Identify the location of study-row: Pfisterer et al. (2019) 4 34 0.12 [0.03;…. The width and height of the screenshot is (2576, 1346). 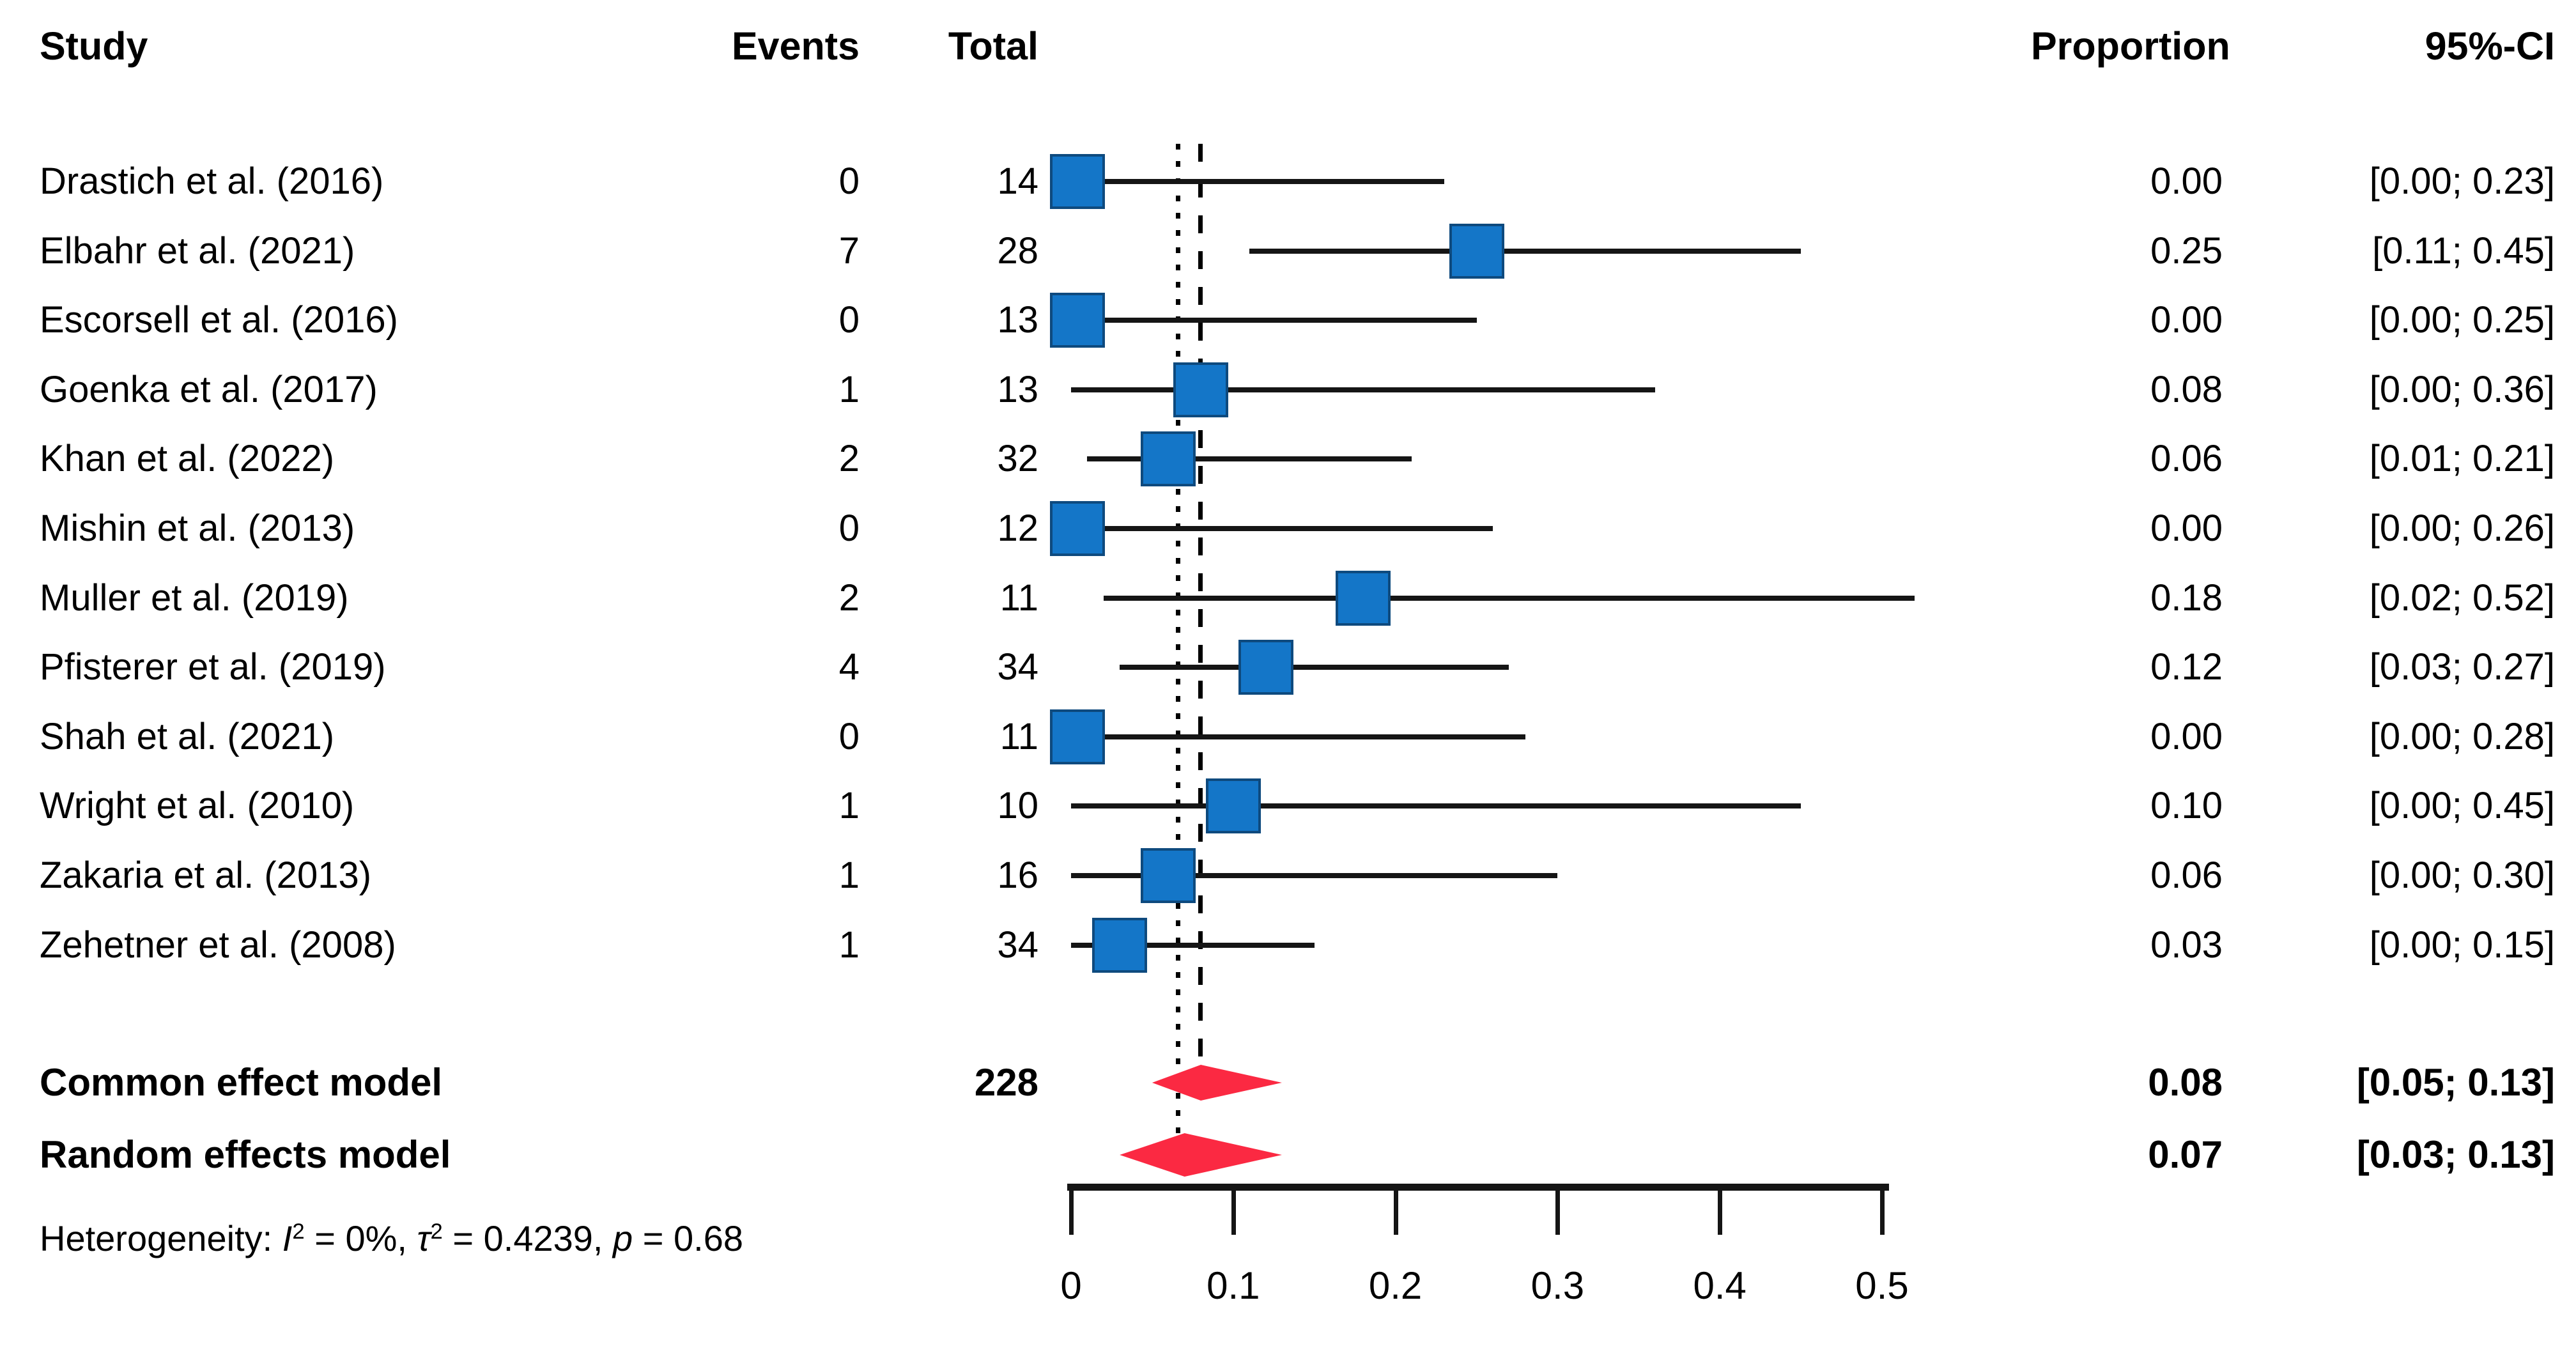
(1288, 668).